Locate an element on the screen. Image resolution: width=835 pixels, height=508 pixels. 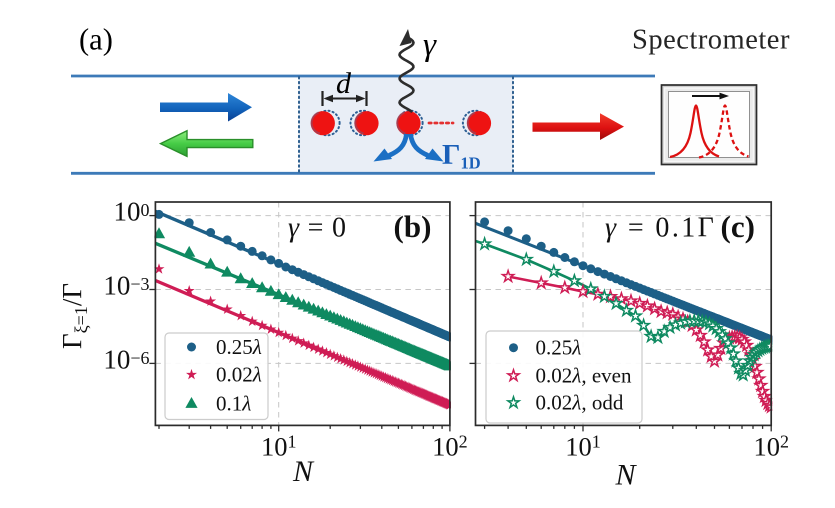
svg-text: (b) is located at coordinates (413, 226).